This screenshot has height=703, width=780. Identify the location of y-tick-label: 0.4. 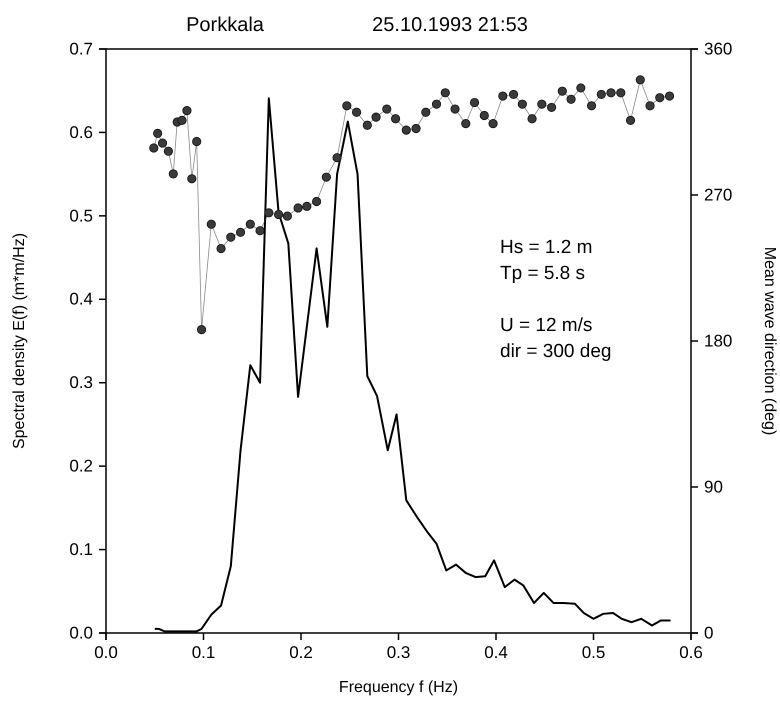
(81, 299).